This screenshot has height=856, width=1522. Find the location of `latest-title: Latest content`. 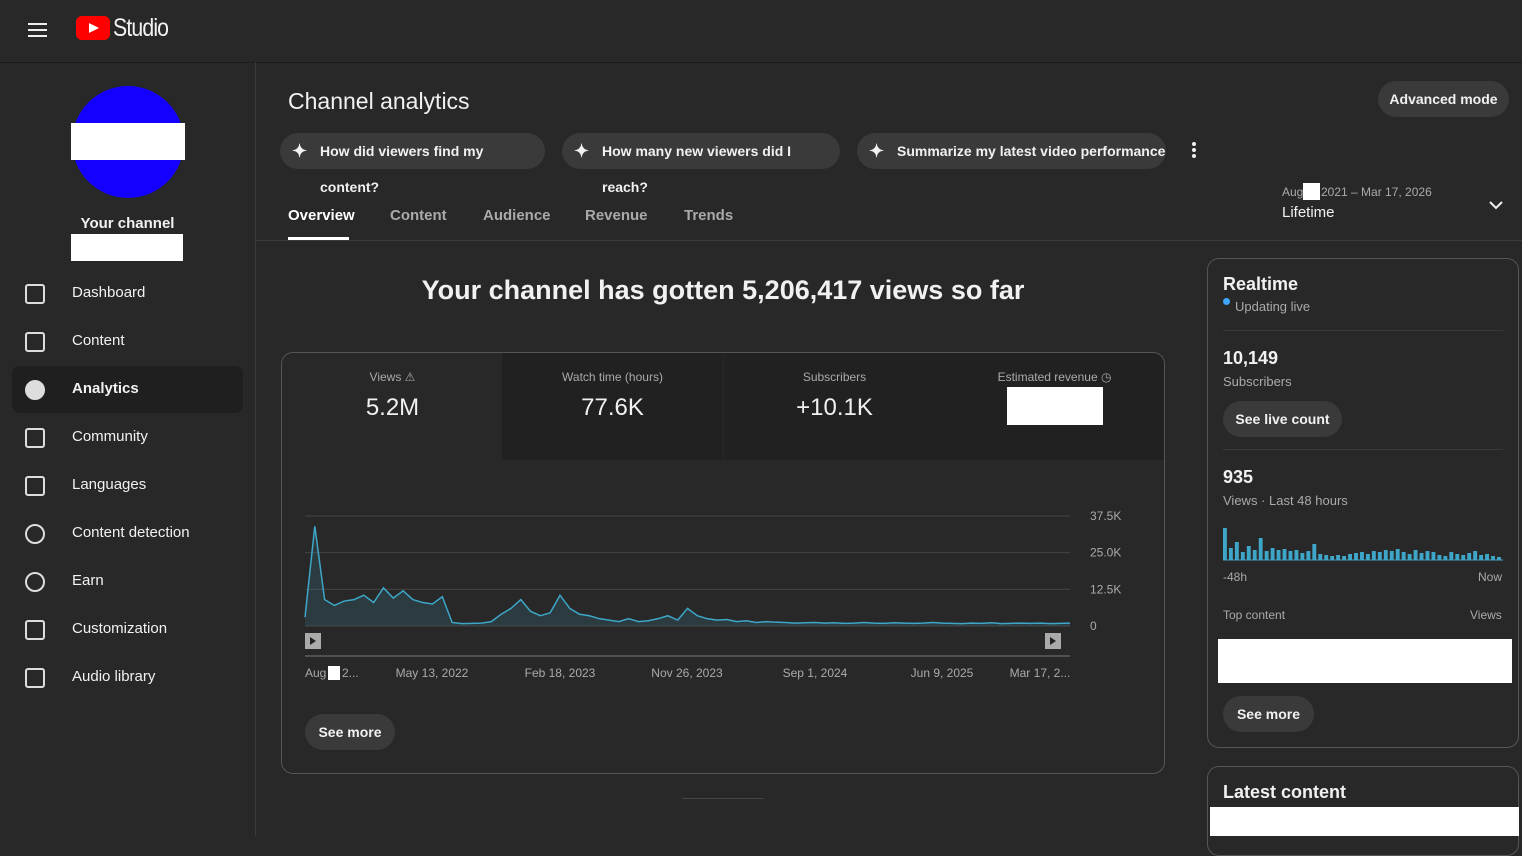

latest-title: Latest content is located at coordinates (1285, 792).